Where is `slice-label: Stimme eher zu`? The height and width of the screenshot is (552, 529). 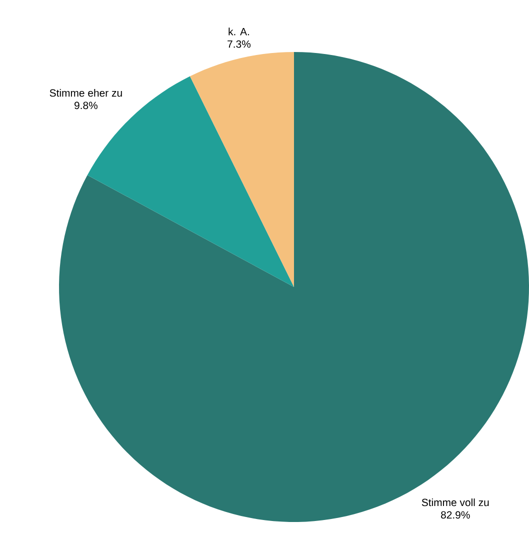 slice-label: Stimme eher zu is located at coordinates (86, 92).